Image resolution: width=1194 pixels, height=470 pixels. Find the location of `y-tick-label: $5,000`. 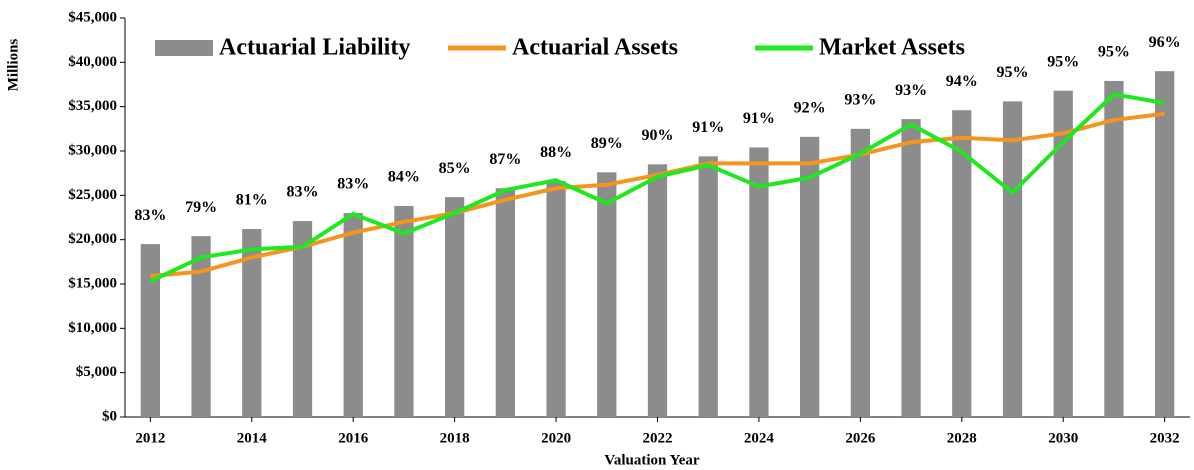

y-tick-label: $5,000 is located at coordinates (96, 372).